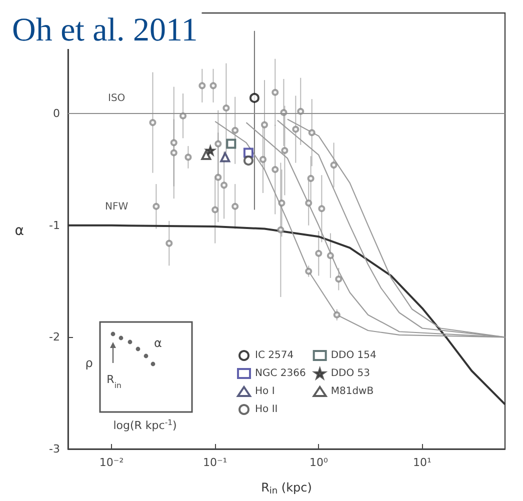 Image resolution: width=523 pixels, height=501 pixels. Describe the element at coordinates (116, 207) in the screenshot. I see `annotation: NFW` at that location.